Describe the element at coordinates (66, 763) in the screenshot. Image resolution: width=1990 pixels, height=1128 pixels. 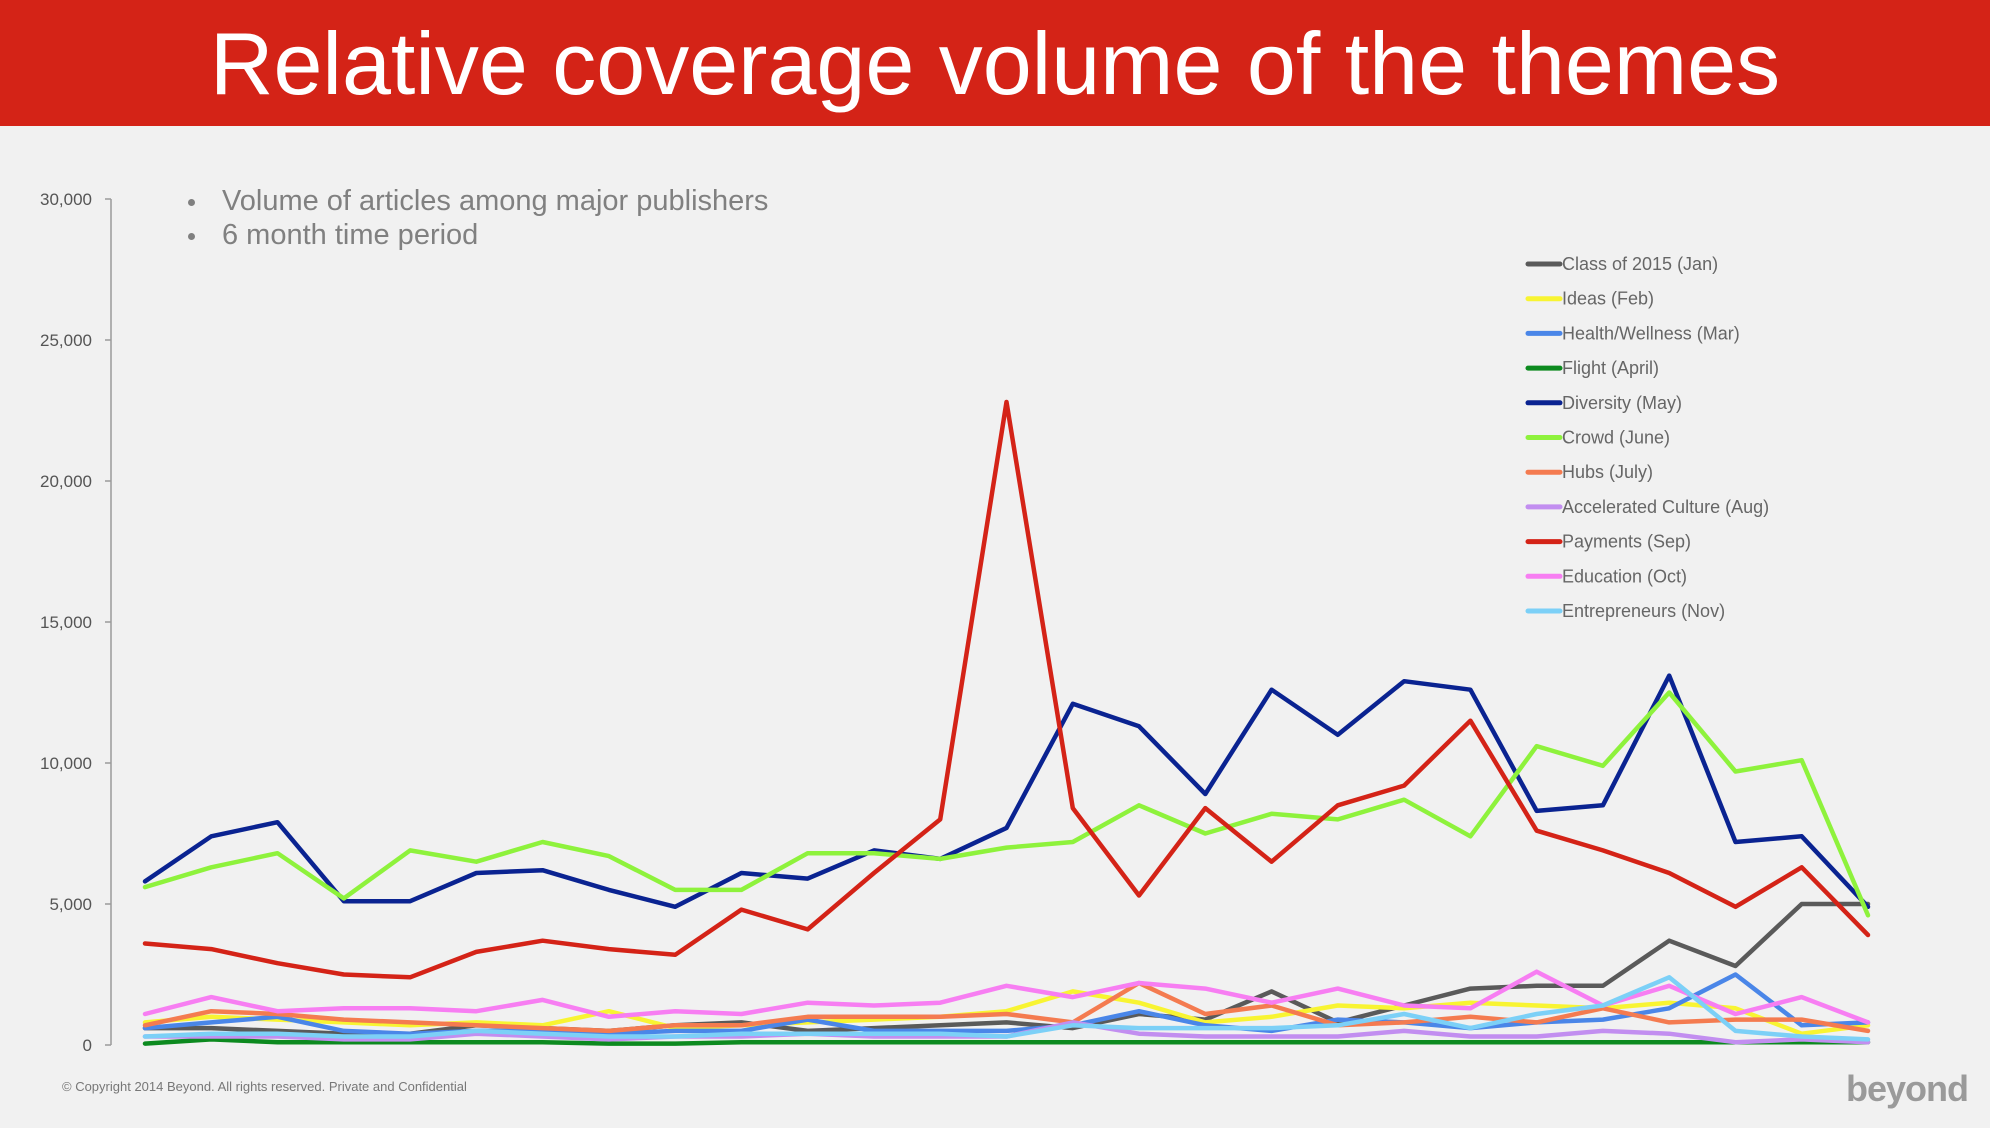
I see `y-tick-label: 10,000` at that location.